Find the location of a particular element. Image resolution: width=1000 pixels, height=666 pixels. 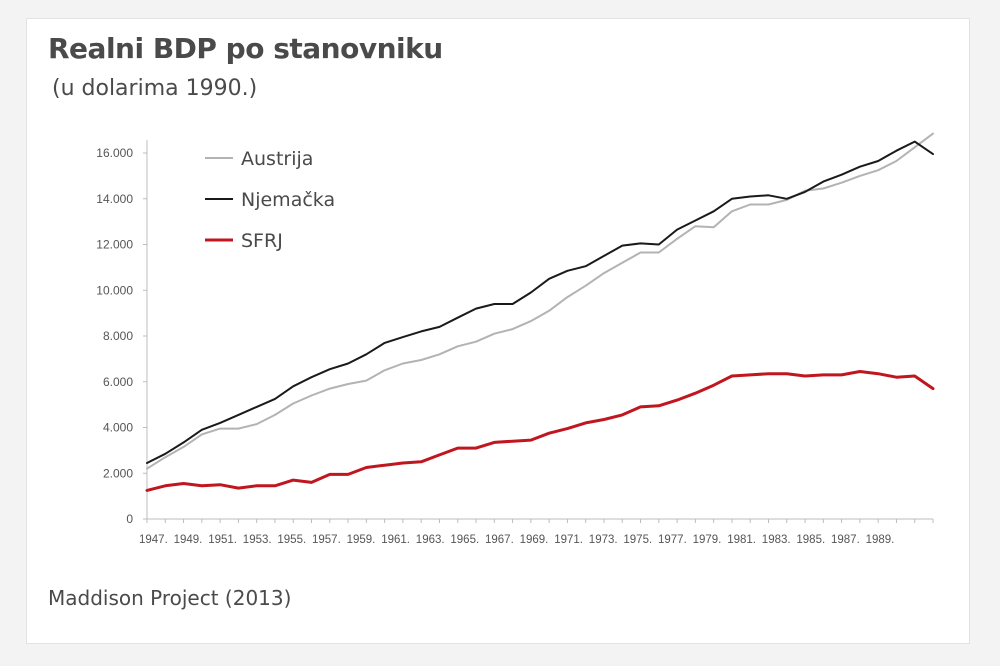

x-tick-label: 1977. is located at coordinates (672, 540).